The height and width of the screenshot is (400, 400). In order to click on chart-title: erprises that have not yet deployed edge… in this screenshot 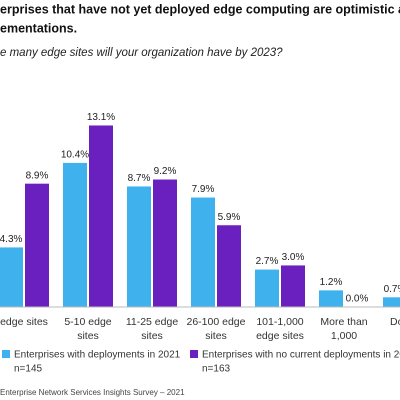, I will do `click(200, 9)`.